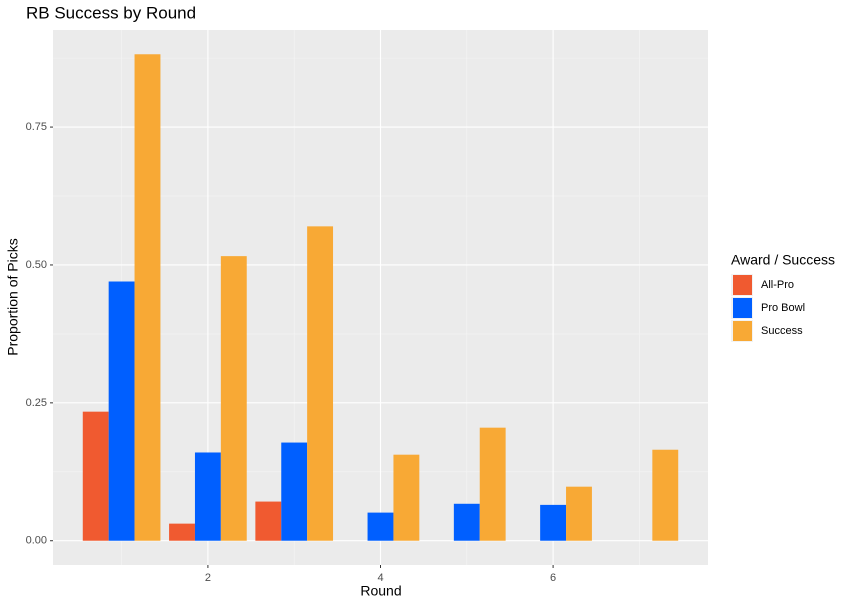 This screenshot has width=854, height=605. Describe the element at coordinates (36, 265) in the screenshot. I see `y-tick-label: 0.50` at that location.